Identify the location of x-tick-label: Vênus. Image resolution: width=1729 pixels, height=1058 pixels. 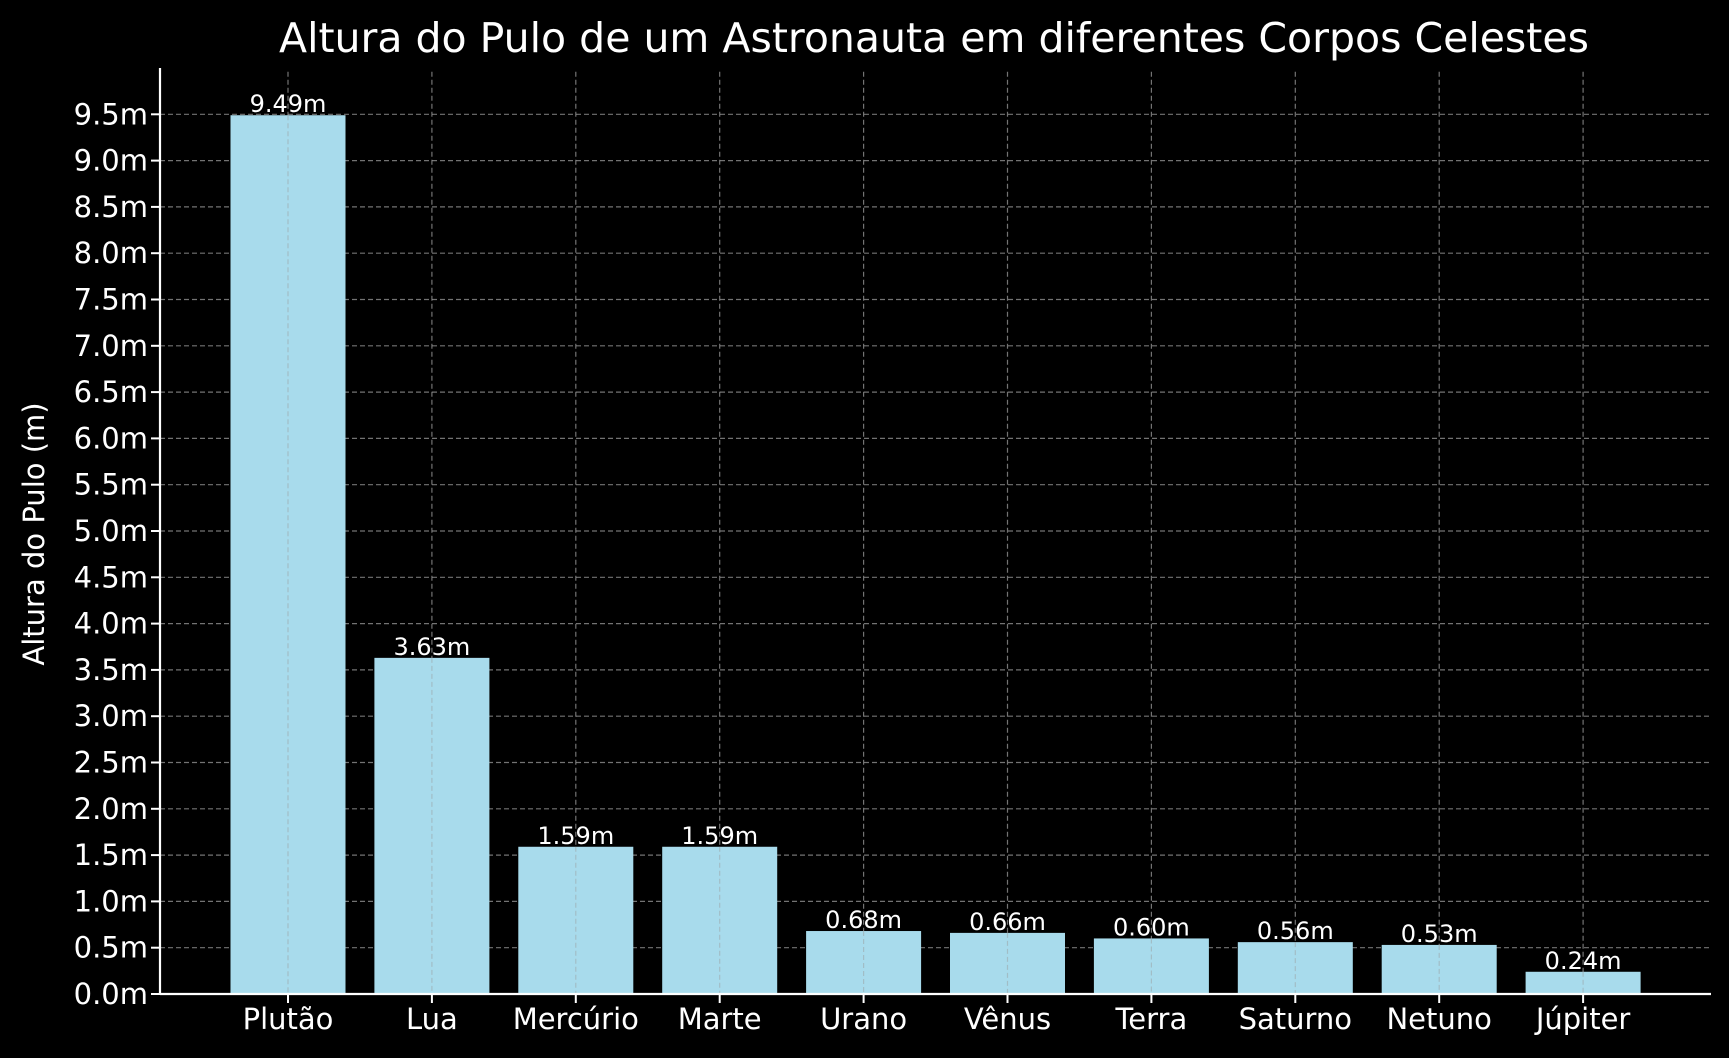
(1007, 1019).